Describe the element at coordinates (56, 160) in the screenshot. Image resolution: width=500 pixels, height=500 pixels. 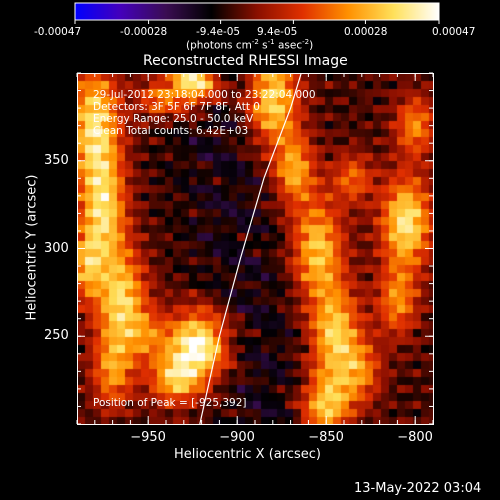
I see `y-tick-label: 350` at that location.